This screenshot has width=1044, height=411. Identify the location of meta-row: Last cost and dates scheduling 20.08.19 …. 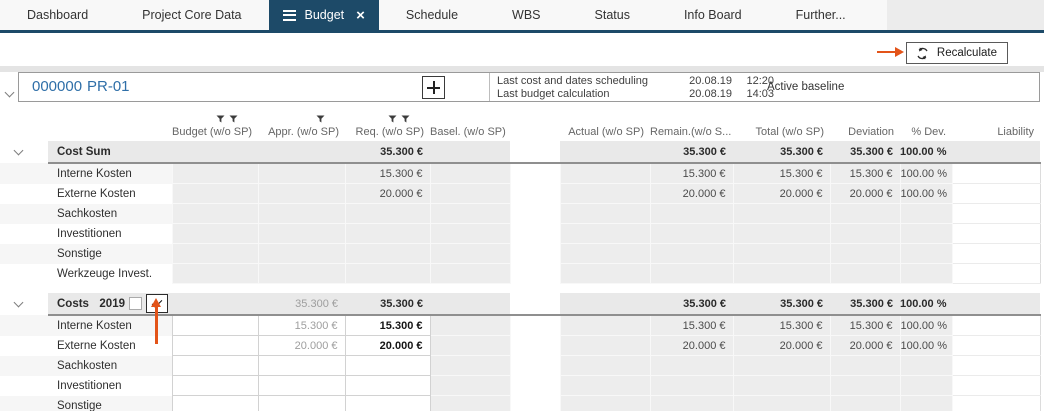
(635, 81).